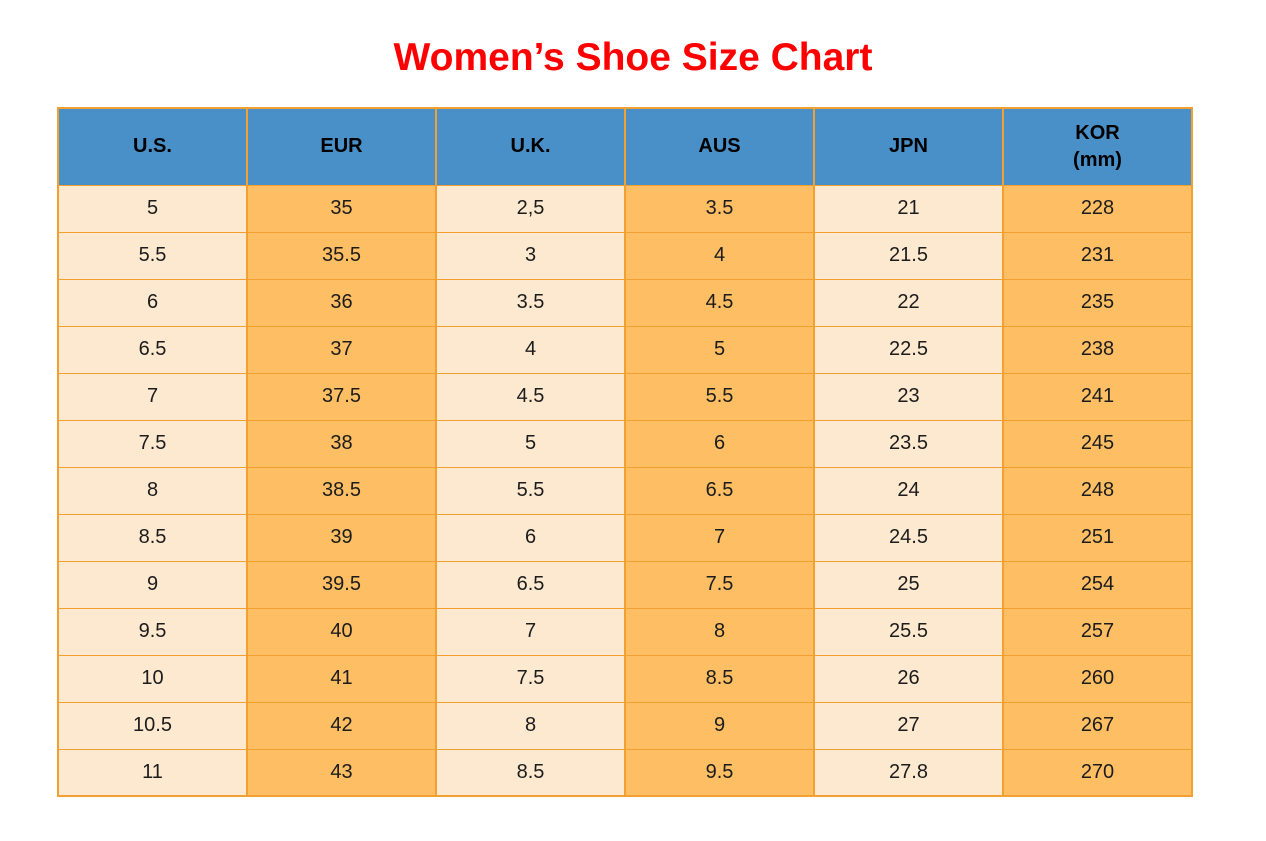 This screenshot has height=841, width=1266. I want to click on table-cell: 35.5, so click(341, 255).